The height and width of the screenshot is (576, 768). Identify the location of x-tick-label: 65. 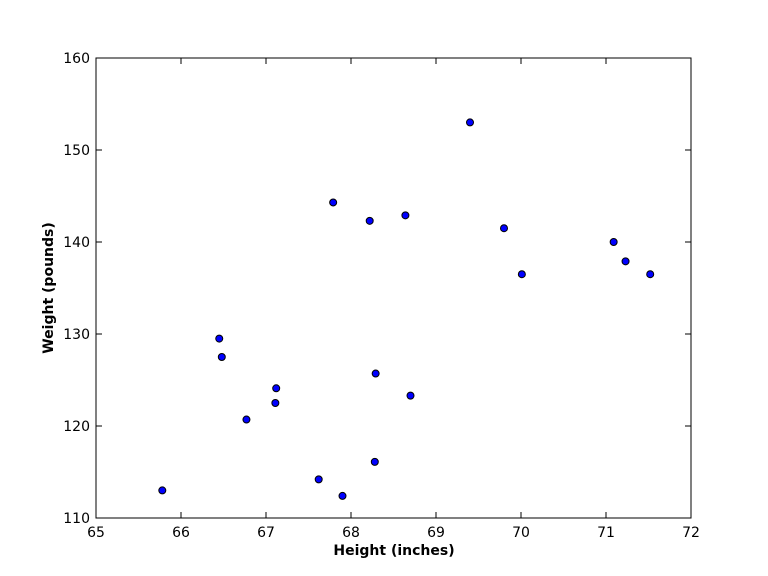
(96, 533).